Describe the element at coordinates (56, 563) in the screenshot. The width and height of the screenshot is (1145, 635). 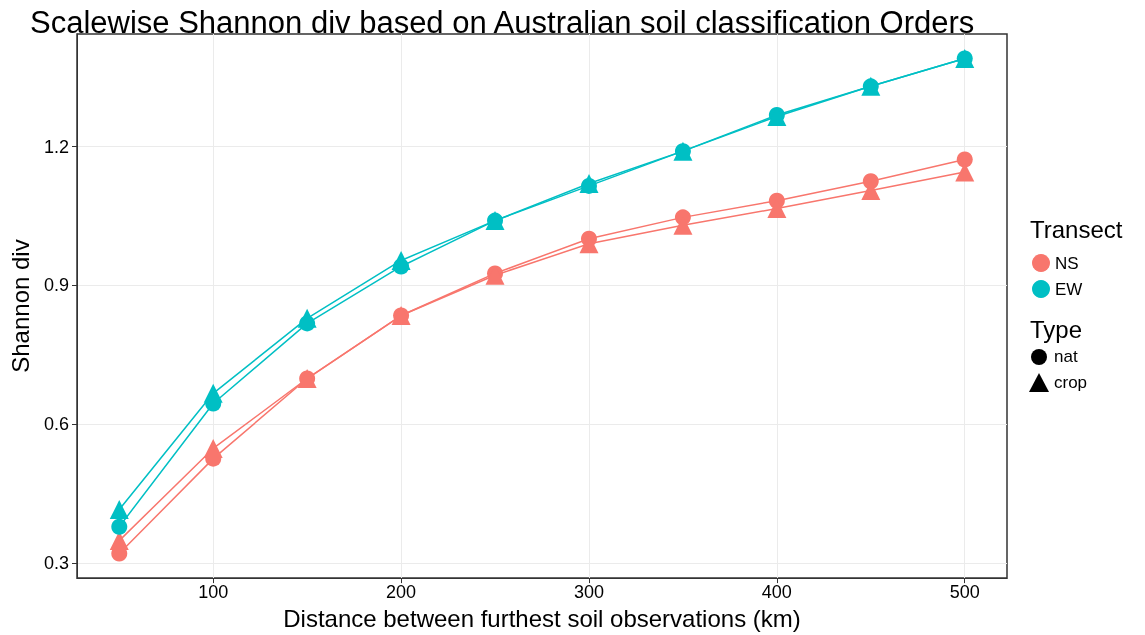
I see `y-tick-label: 0.3` at that location.